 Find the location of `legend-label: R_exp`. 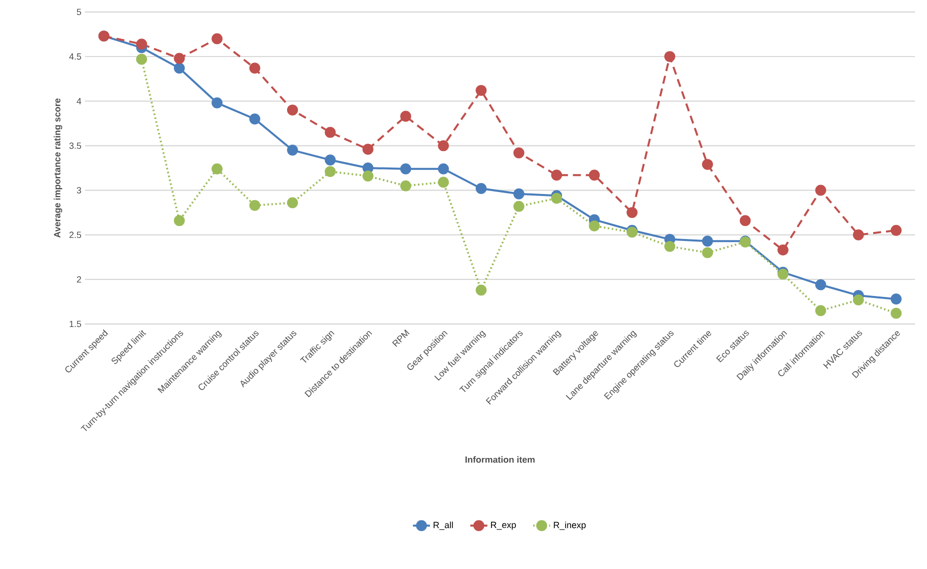

legend-label: R_exp is located at coordinates (503, 526).